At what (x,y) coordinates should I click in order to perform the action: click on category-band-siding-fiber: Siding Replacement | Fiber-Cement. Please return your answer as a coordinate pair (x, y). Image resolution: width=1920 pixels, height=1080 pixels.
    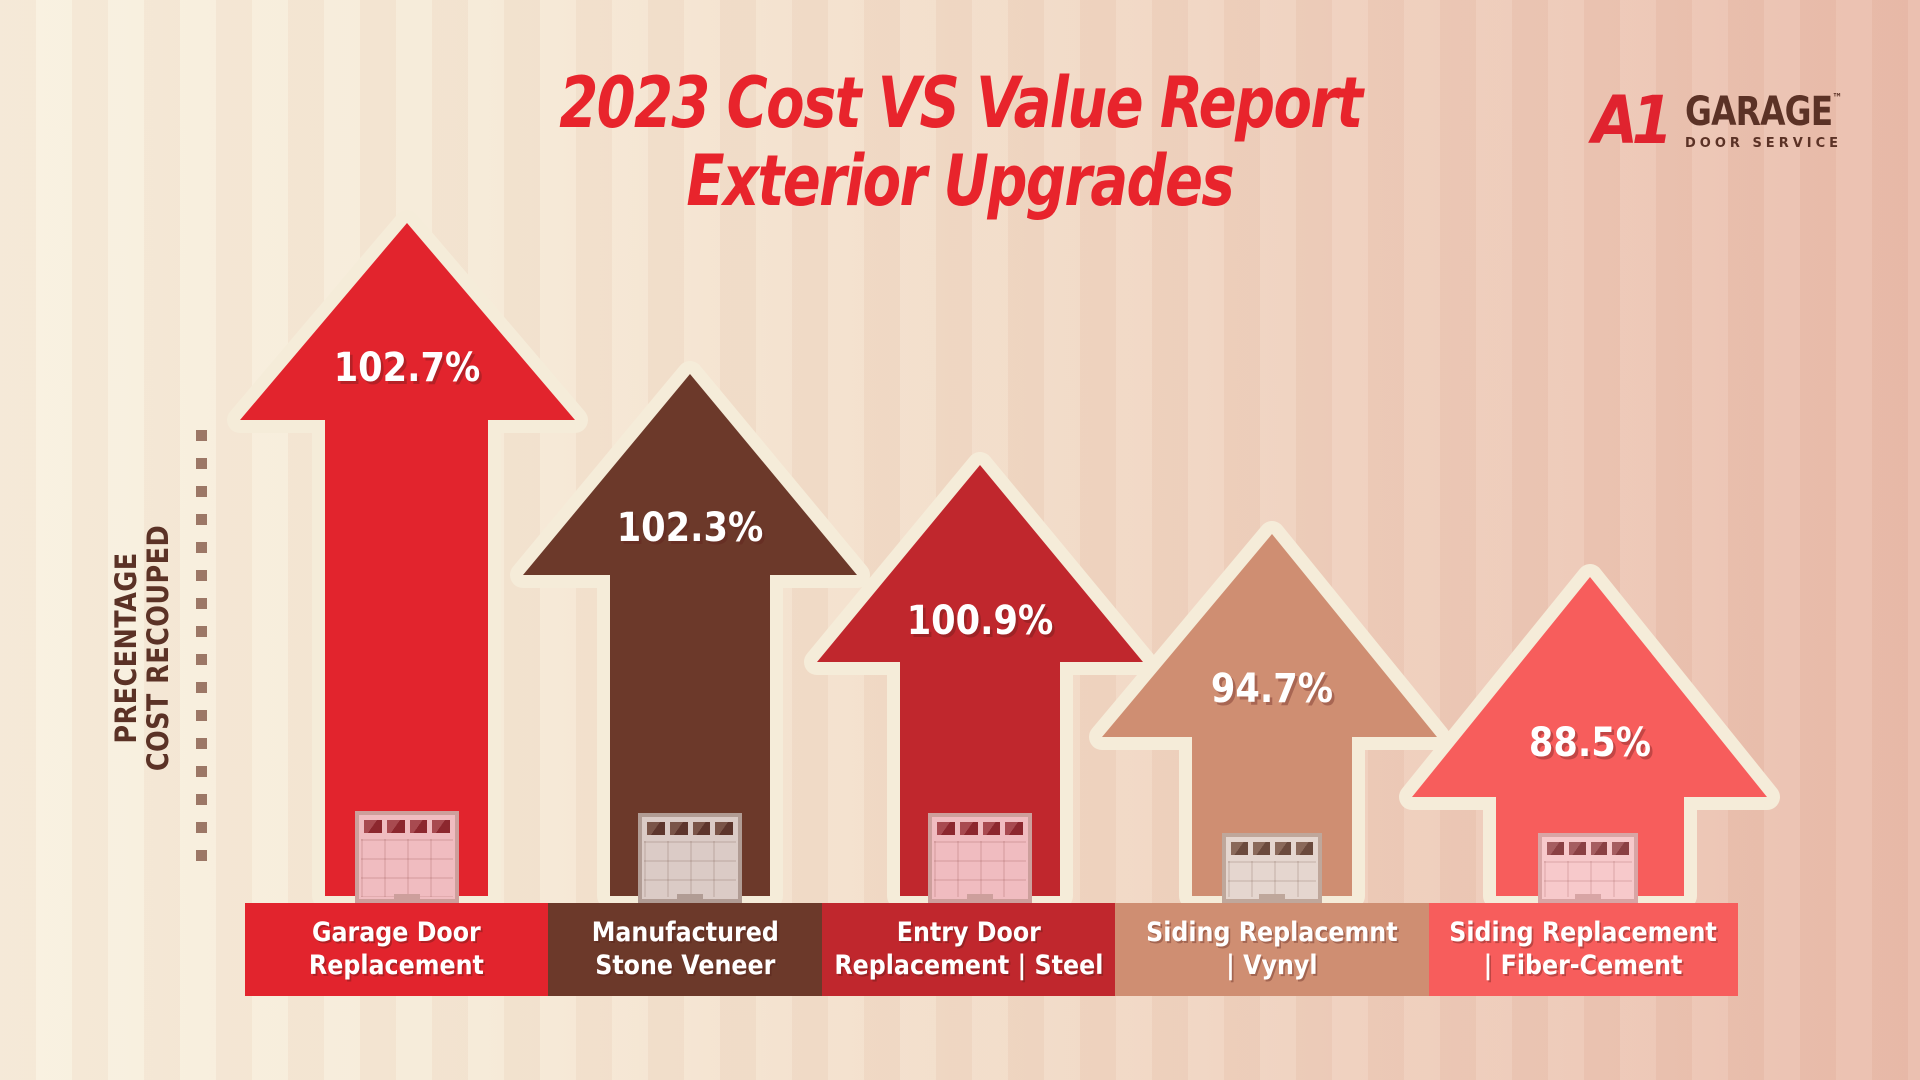
    Looking at the image, I should click on (1583, 949).